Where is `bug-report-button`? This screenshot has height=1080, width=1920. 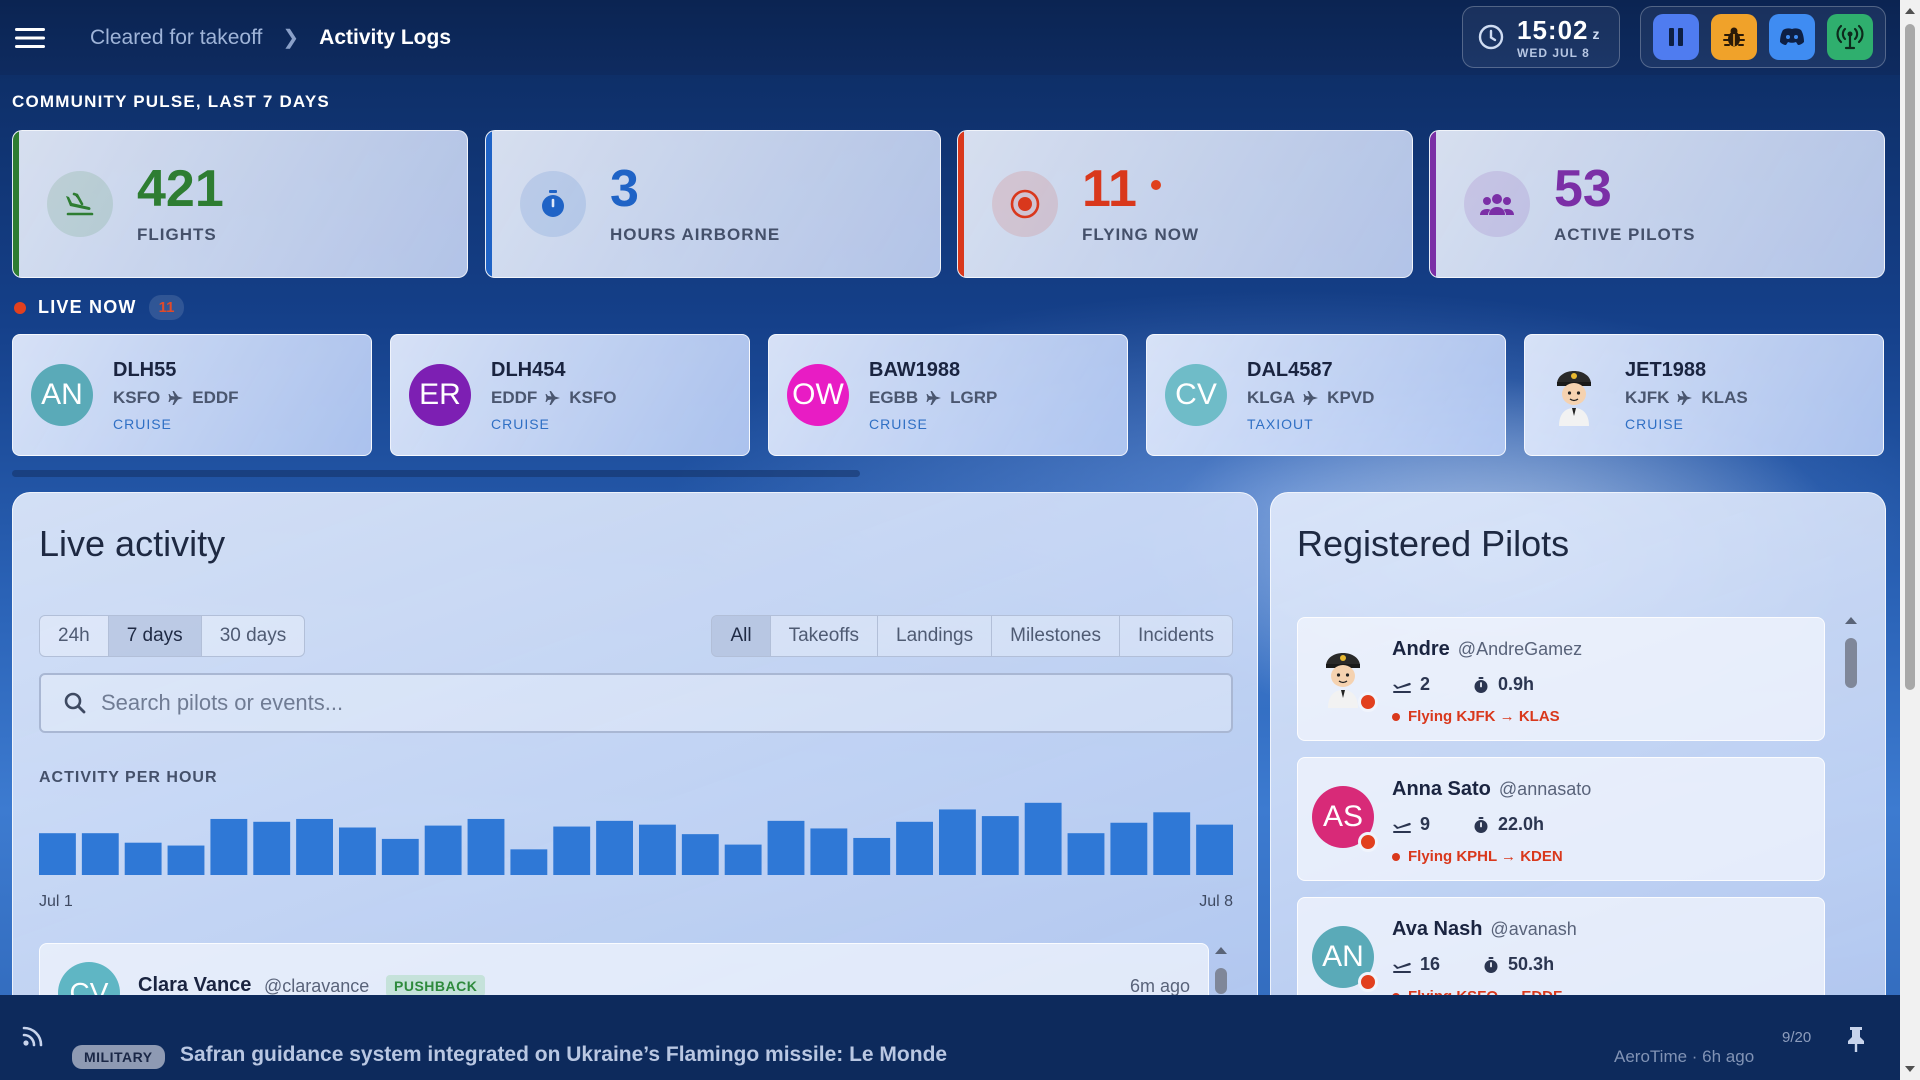
bug-report-button is located at coordinates (1734, 37).